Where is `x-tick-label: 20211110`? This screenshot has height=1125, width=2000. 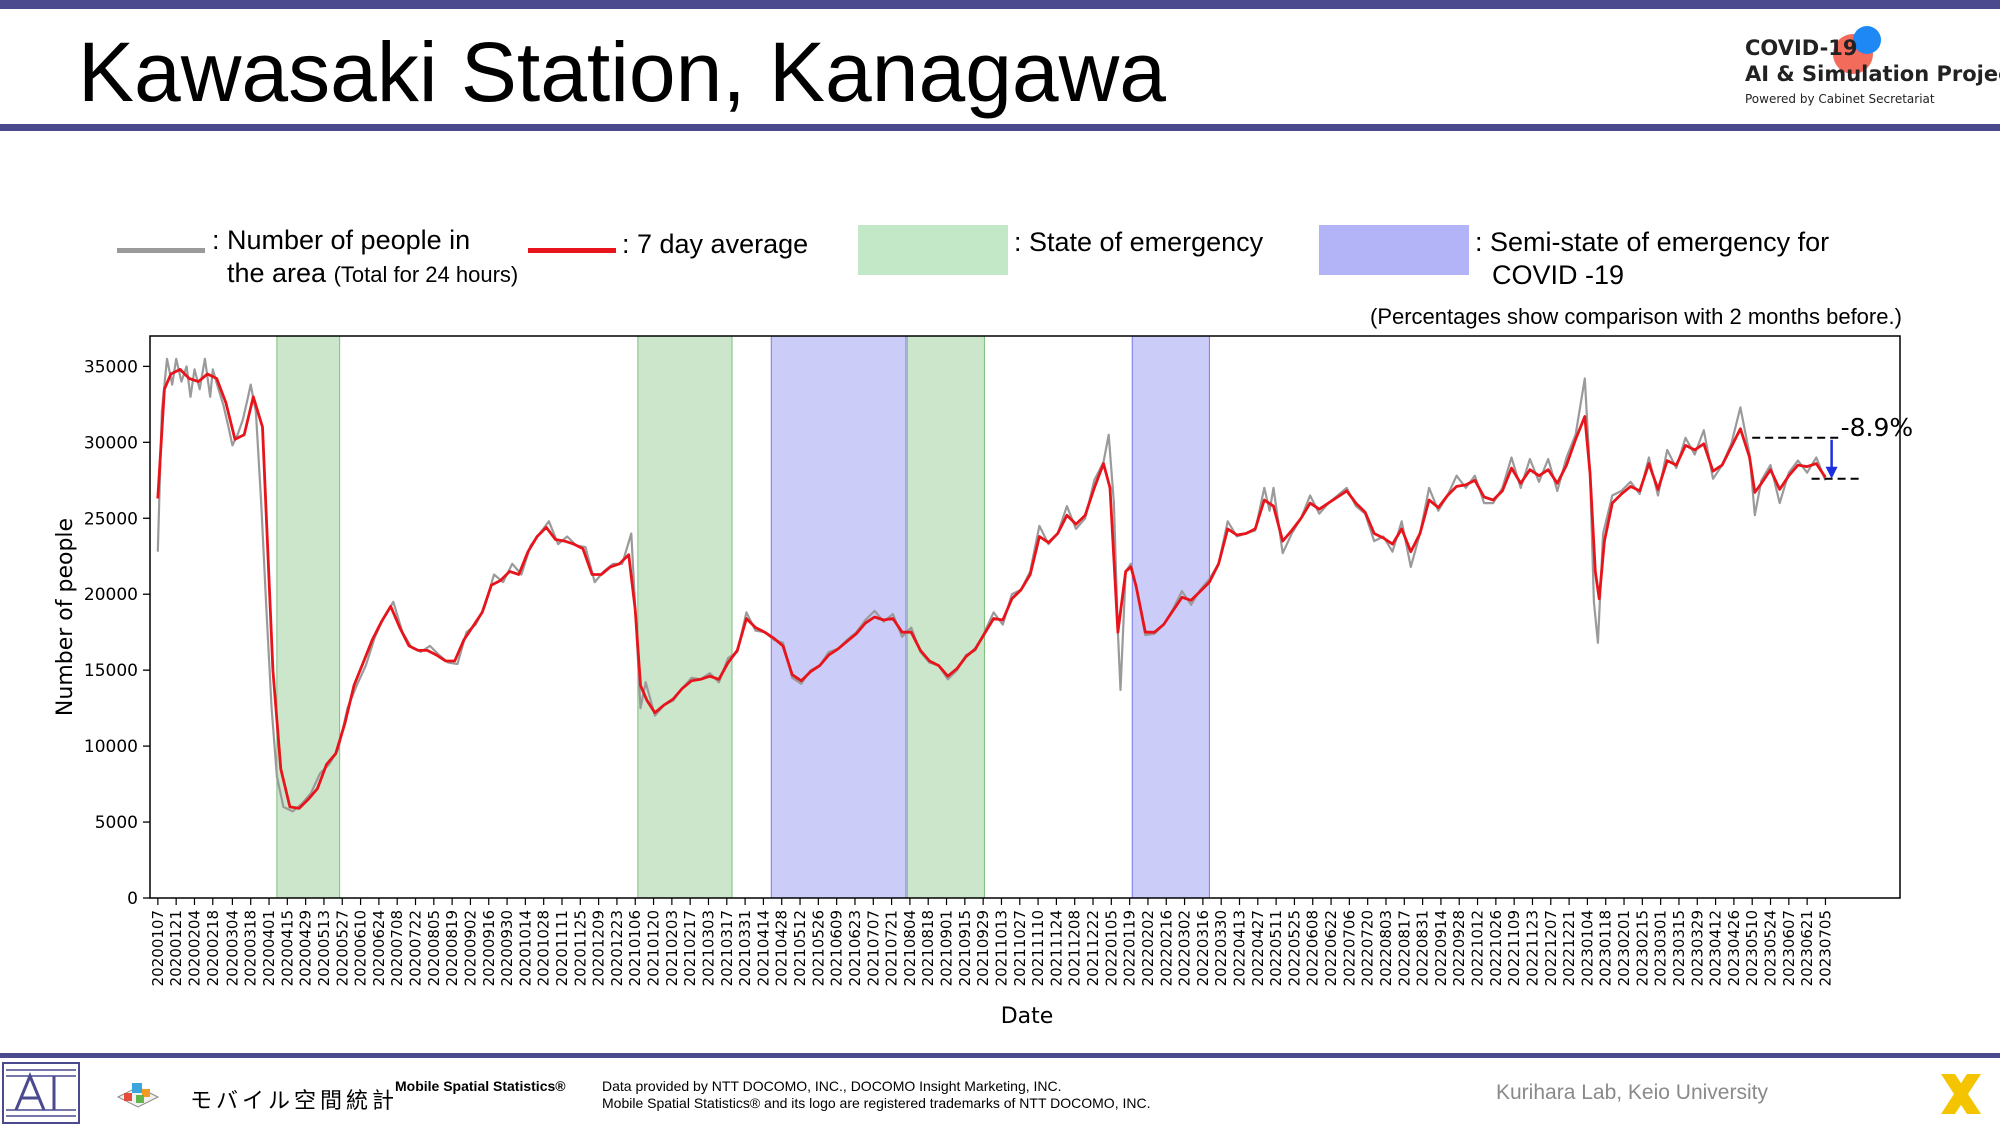
x-tick-label: 20211110 is located at coordinates (1038, 948).